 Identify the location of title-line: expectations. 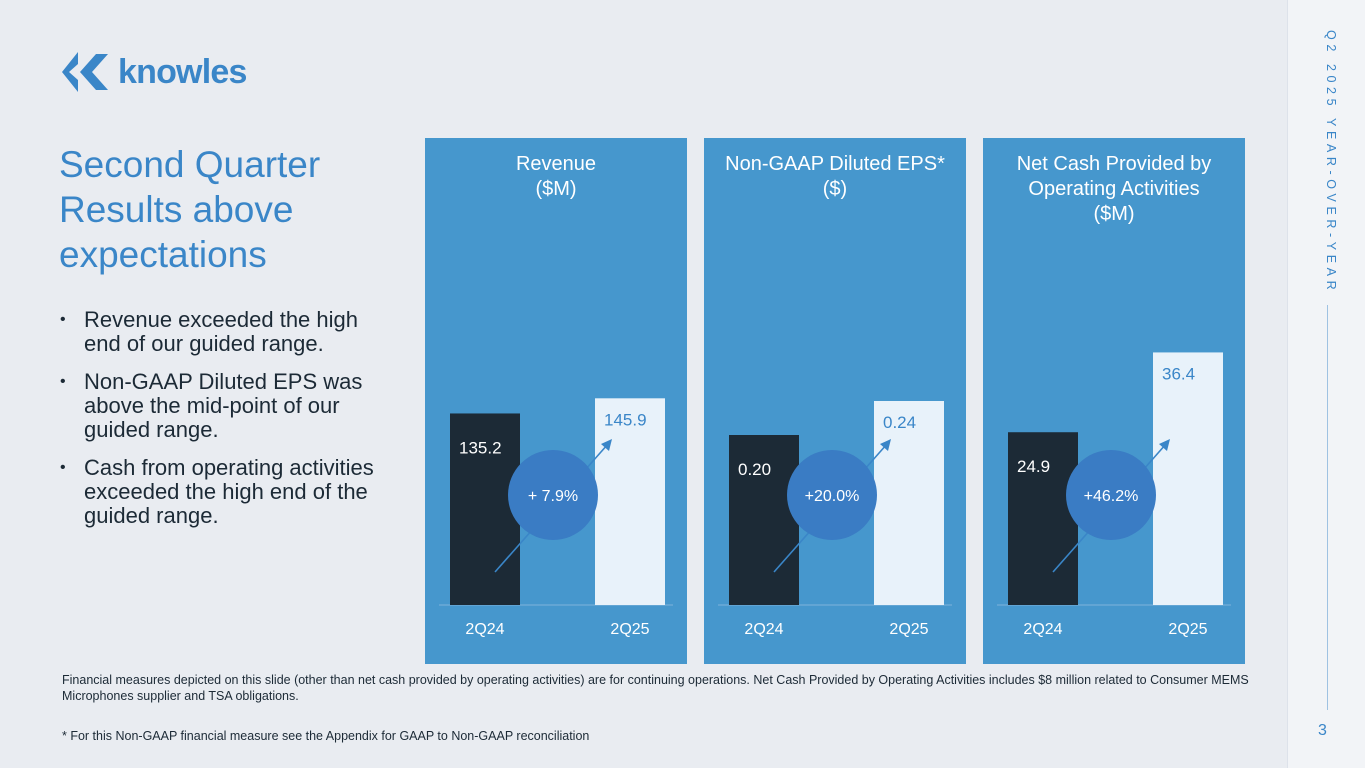
(163, 254).